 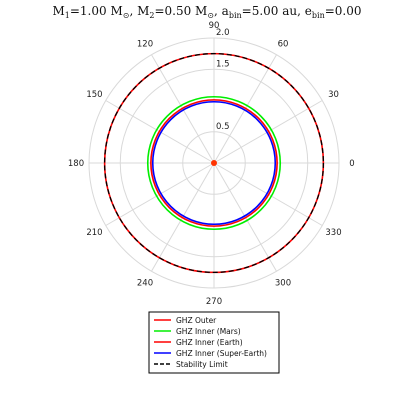 I want to click on theta-tick-label: 120, so click(x=145, y=44).